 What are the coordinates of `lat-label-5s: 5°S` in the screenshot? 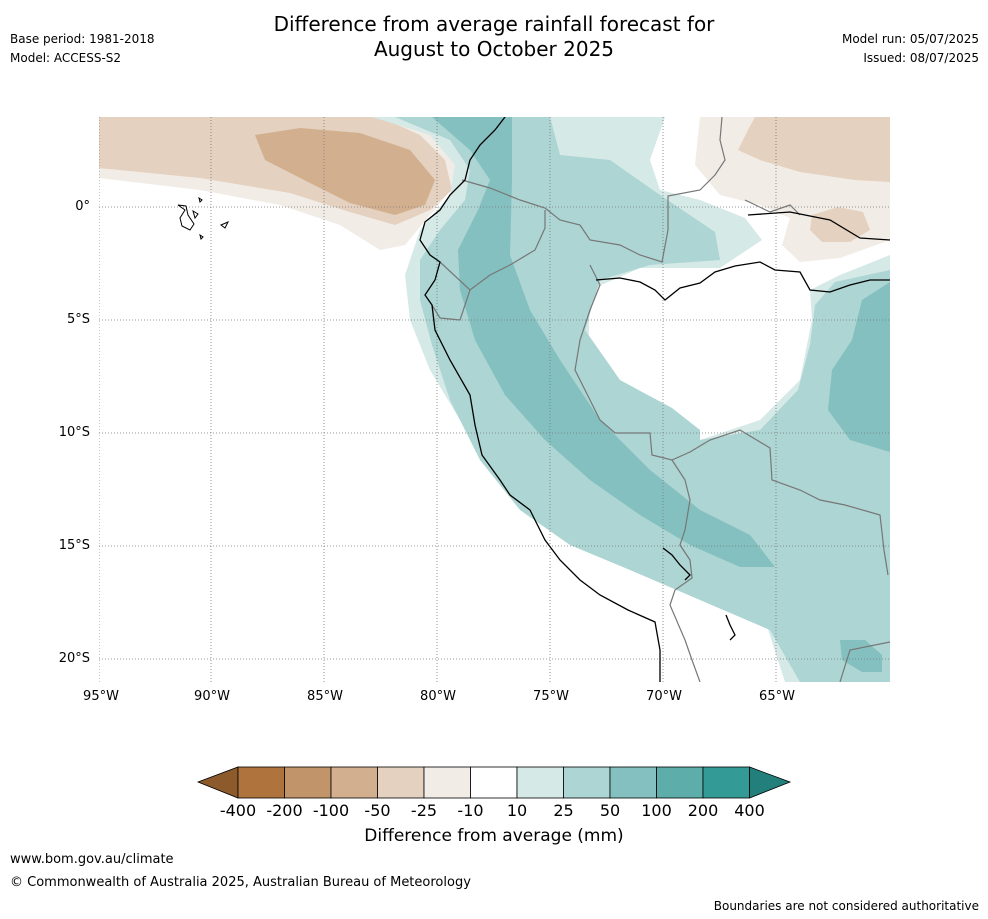 It's located at (78, 319).